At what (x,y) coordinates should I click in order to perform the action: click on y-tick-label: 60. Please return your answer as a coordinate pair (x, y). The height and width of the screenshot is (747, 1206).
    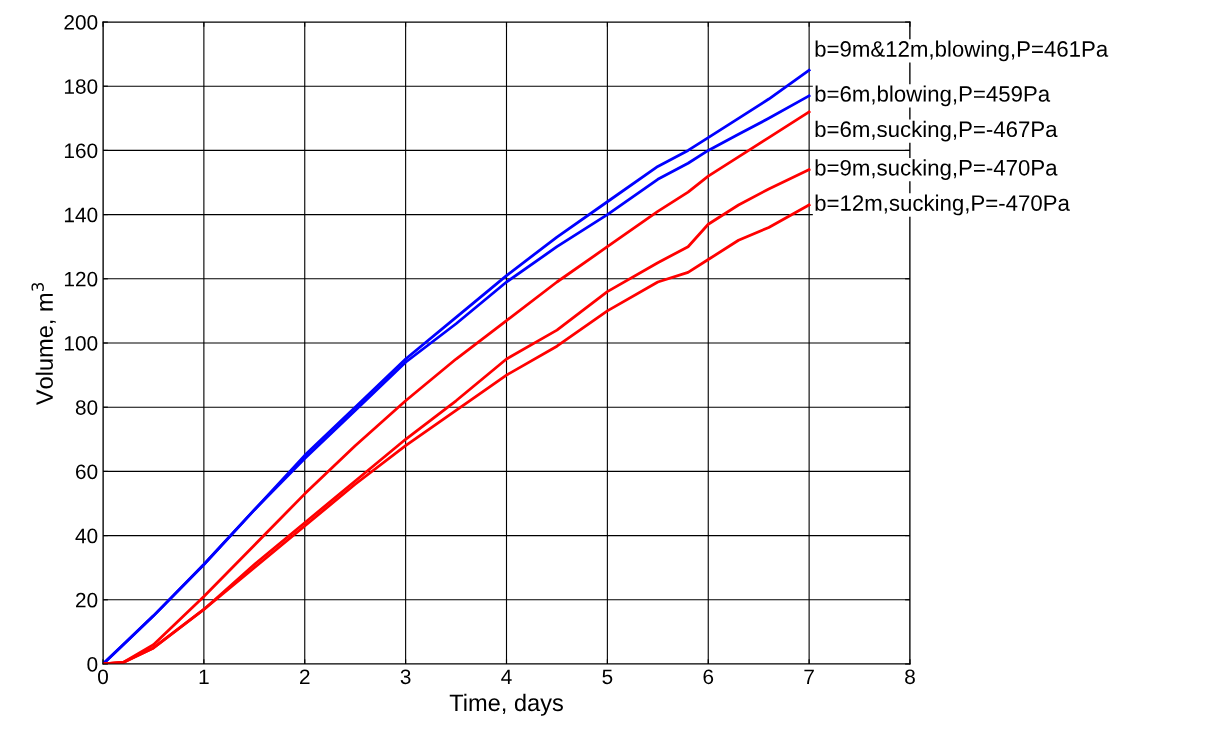
    Looking at the image, I should click on (87, 472).